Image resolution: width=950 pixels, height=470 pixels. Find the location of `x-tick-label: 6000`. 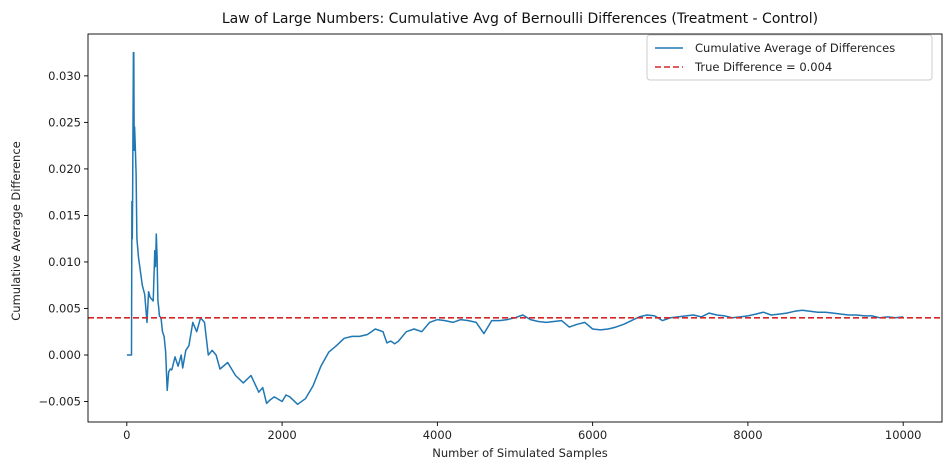

x-tick-label: 6000 is located at coordinates (592, 435).